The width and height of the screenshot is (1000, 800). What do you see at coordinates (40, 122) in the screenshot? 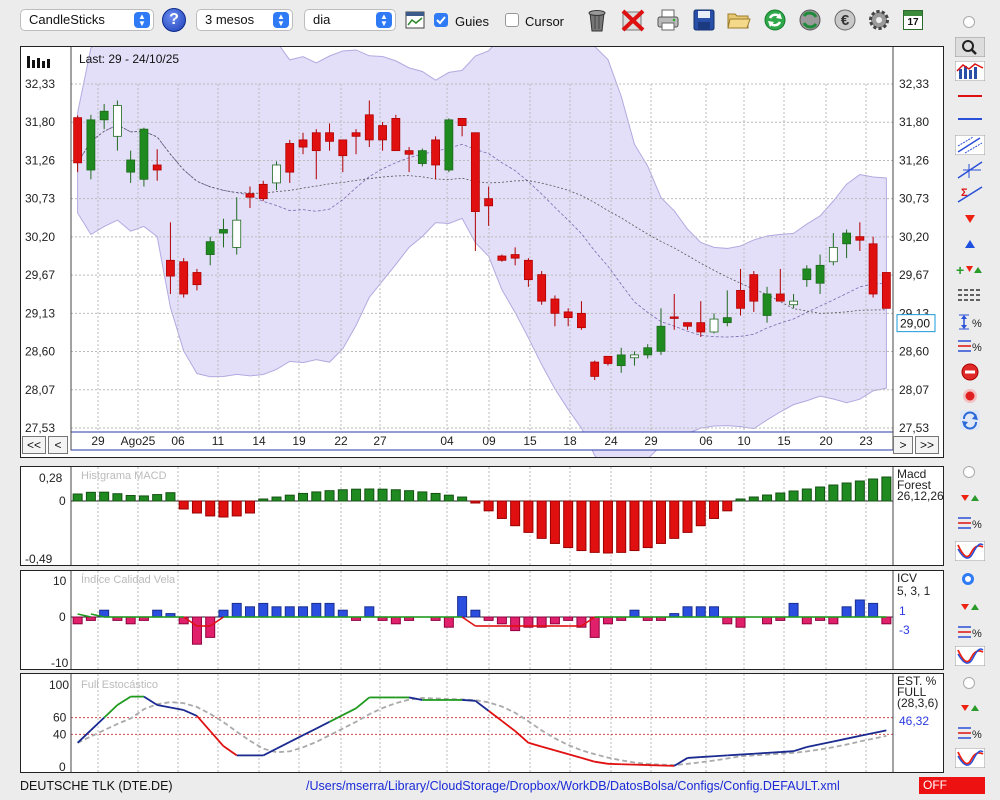
I see `y-tick-left: 31,80` at bounding box center [40, 122].